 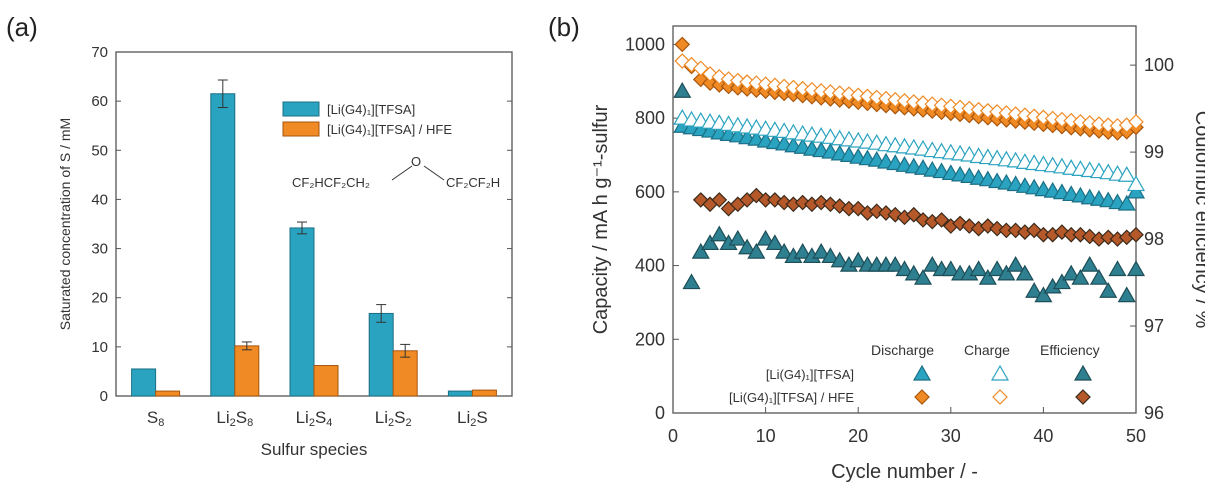 I want to click on y-axis-title: Saturated concentration of S / mM, so click(x=65, y=224).